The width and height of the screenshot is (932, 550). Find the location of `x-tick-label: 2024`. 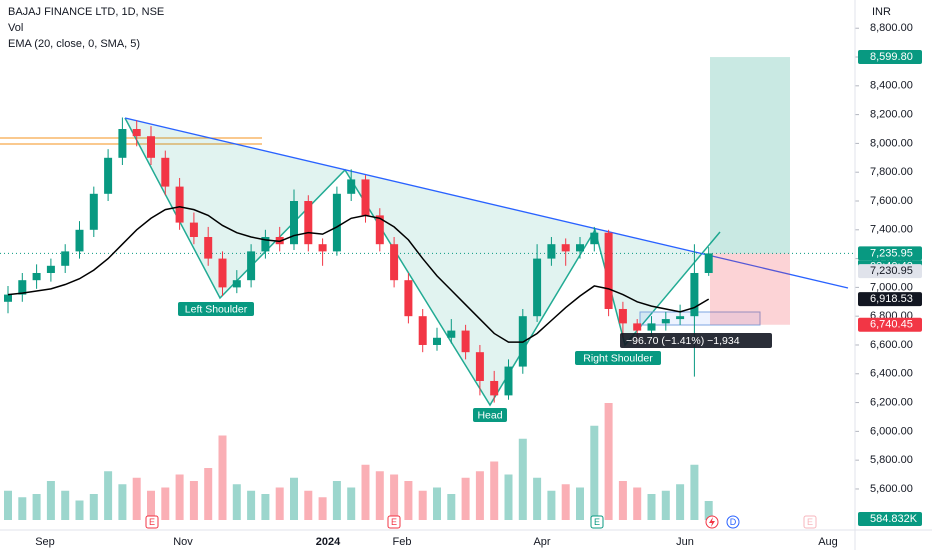

x-tick-label: 2024 is located at coordinates (328, 542).